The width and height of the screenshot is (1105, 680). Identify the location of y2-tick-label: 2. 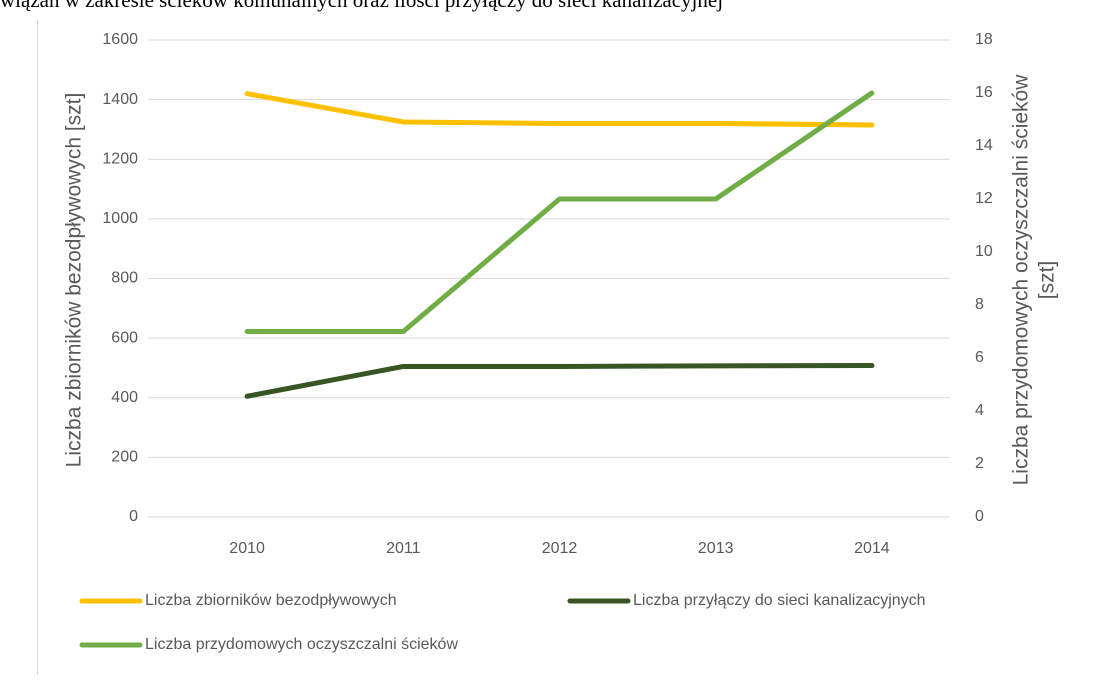
(979, 463).